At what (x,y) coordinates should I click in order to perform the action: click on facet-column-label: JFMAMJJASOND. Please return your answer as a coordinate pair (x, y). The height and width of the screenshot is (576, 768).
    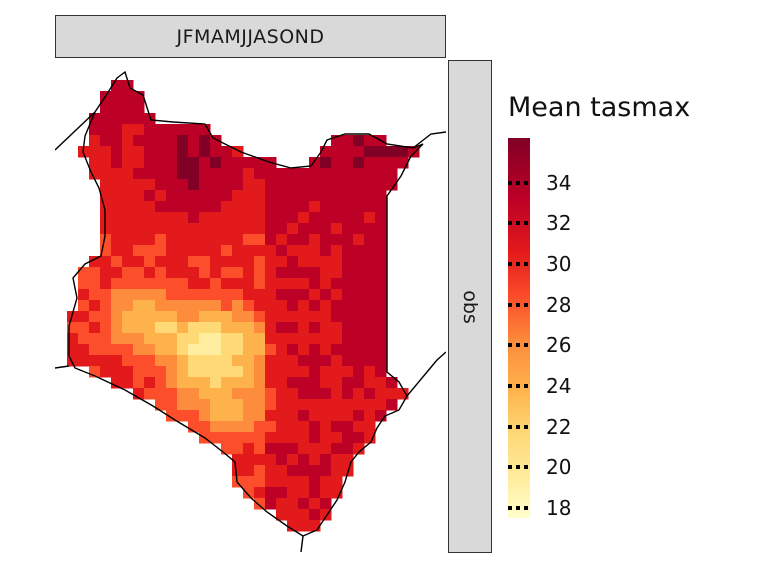
    Looking at the image, I should click on (250, 36).